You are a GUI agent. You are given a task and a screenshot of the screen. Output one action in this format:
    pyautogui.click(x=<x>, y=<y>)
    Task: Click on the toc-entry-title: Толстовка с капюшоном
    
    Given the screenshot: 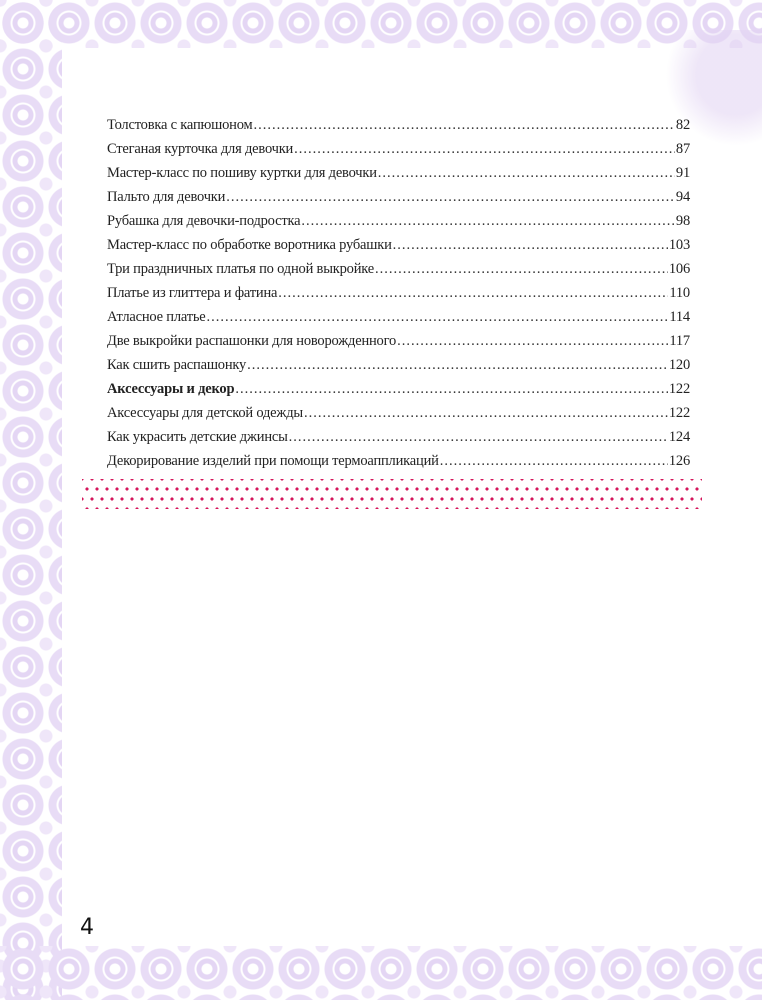 What is the action you would take?
    pyautogui.click(x=180, y=125)
    